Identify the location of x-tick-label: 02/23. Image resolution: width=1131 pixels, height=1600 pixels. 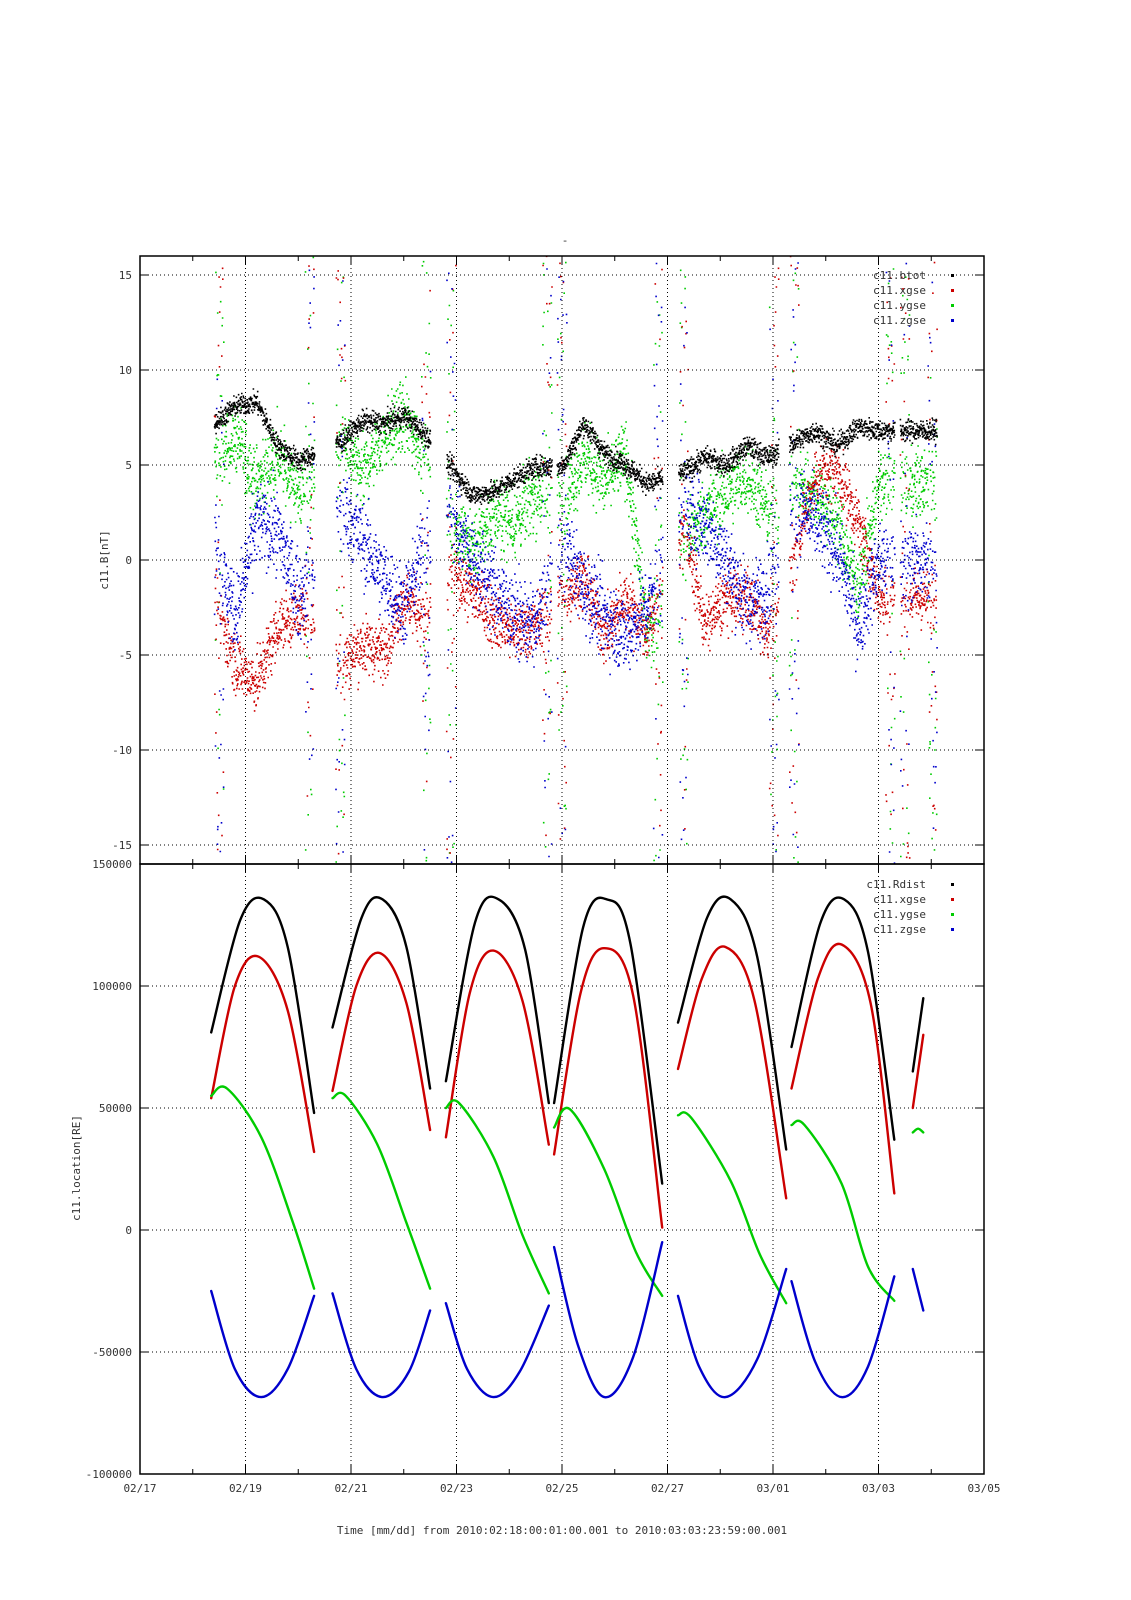
(456, 1488).